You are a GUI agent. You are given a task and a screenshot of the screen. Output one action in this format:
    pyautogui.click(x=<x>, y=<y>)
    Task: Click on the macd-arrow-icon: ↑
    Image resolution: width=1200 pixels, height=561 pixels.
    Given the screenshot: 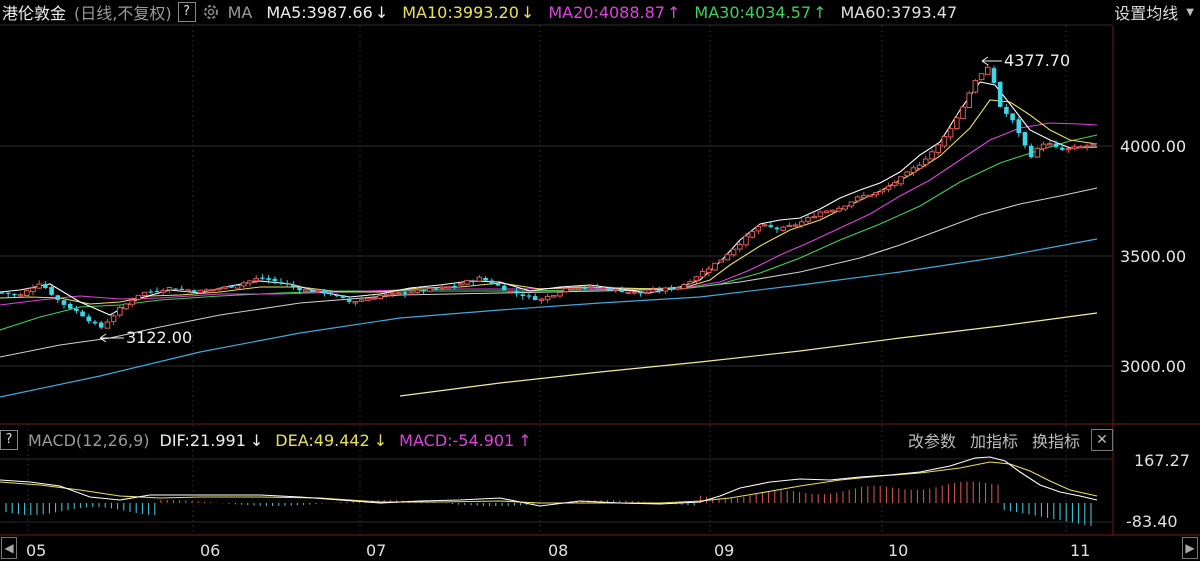 What is the action you would take?
    pyautogui.click(x=525, y=440)
    